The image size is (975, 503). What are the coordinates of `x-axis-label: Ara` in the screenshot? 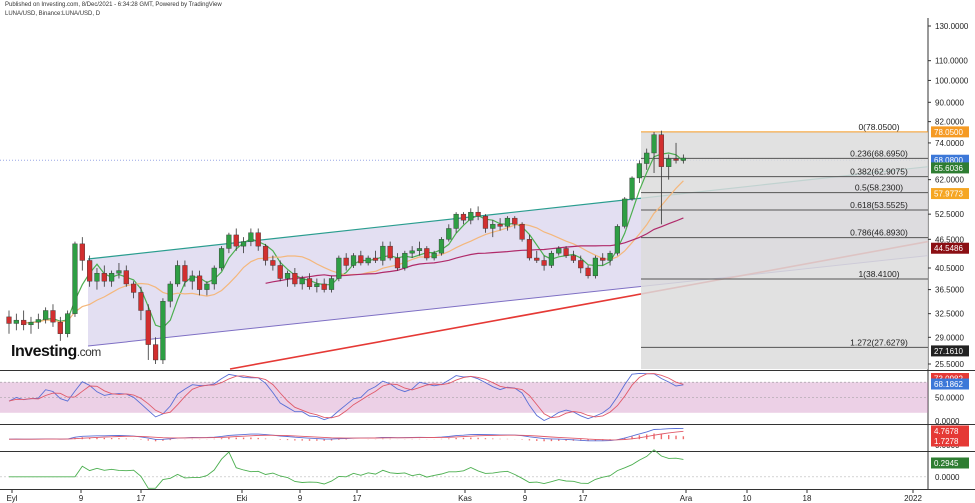 It's located at (686, 498).